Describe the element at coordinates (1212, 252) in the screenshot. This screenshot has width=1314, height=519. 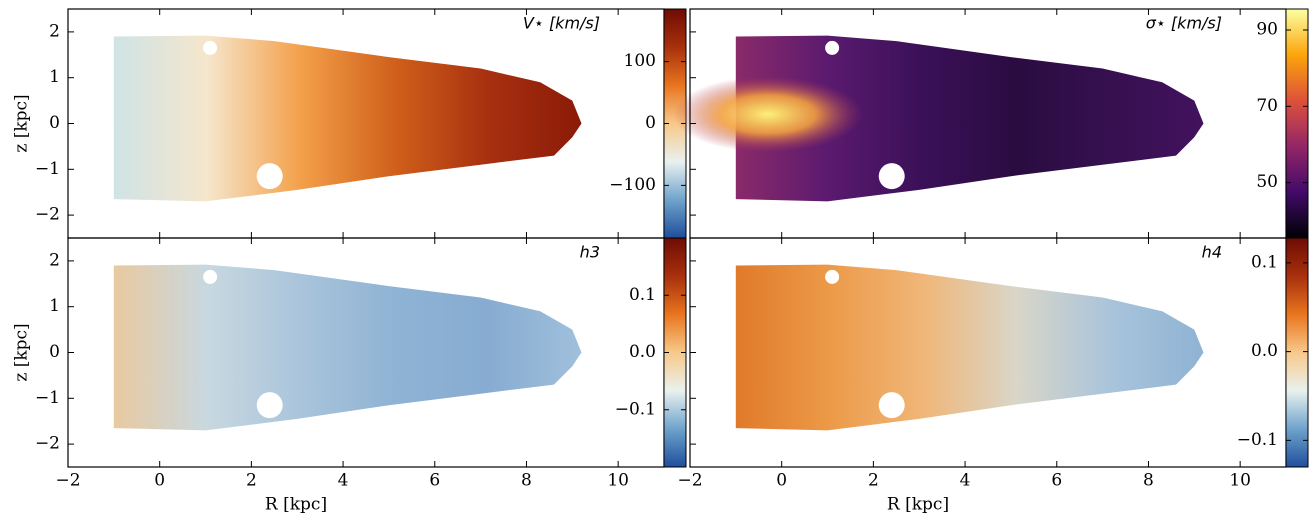
I see `panel-annotation: h4` at that location.